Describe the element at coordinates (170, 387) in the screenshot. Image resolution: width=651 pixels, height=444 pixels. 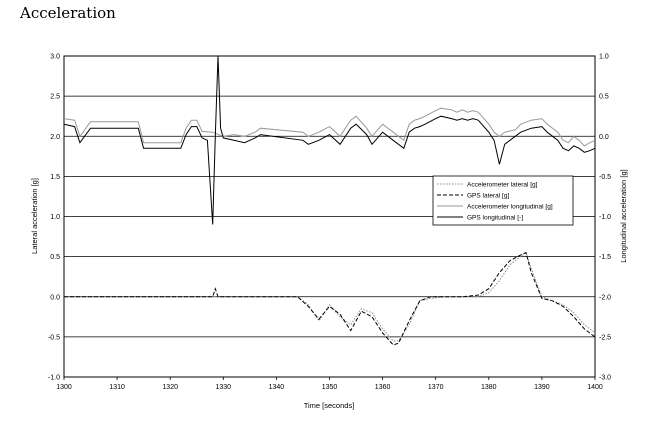
I see `x-tick-label: 1320` at that location.